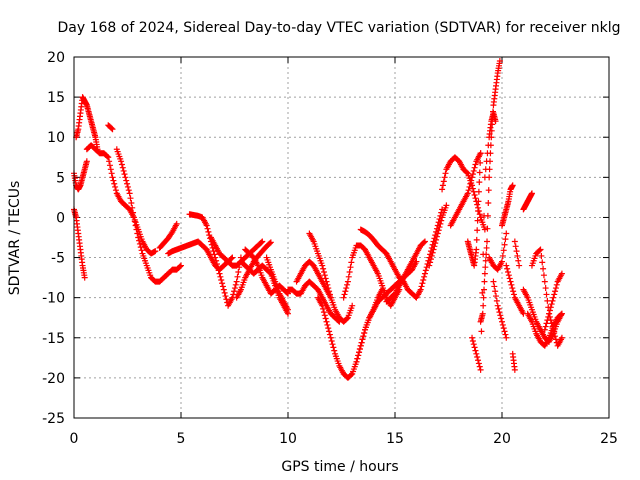 The image size is (640, 480). What do you see at coordinates (288, 439) in the screenshot?
I see `x-tick-label: 10` at bounding box center [288, 439].